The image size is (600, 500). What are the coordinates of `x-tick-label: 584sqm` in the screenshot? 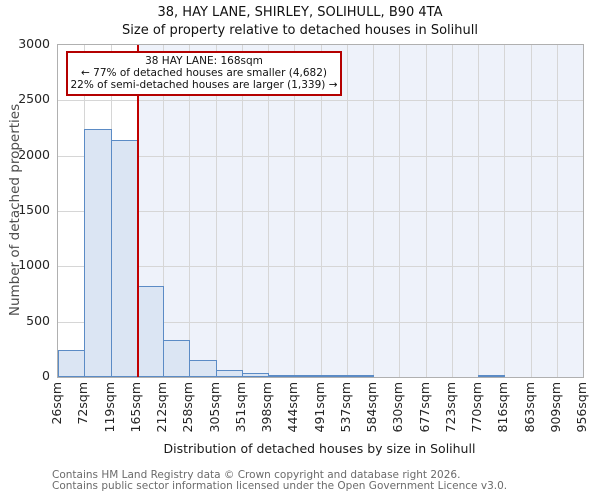 It's located at (371, 407).